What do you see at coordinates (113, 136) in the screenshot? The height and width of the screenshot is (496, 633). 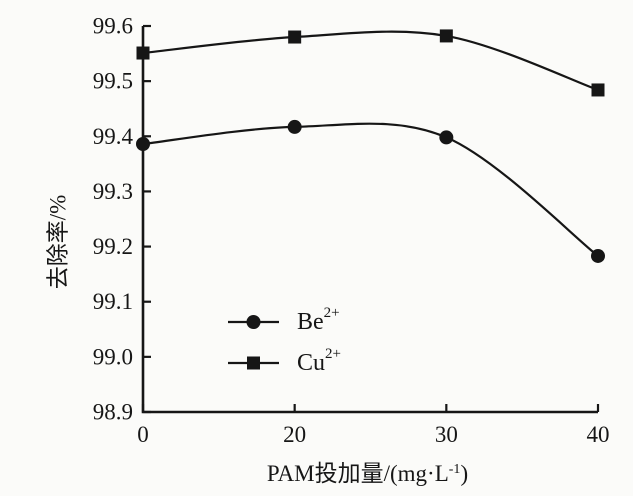 I see `y-axis-tick-label: 99.4` at bounding box center [113, 136].